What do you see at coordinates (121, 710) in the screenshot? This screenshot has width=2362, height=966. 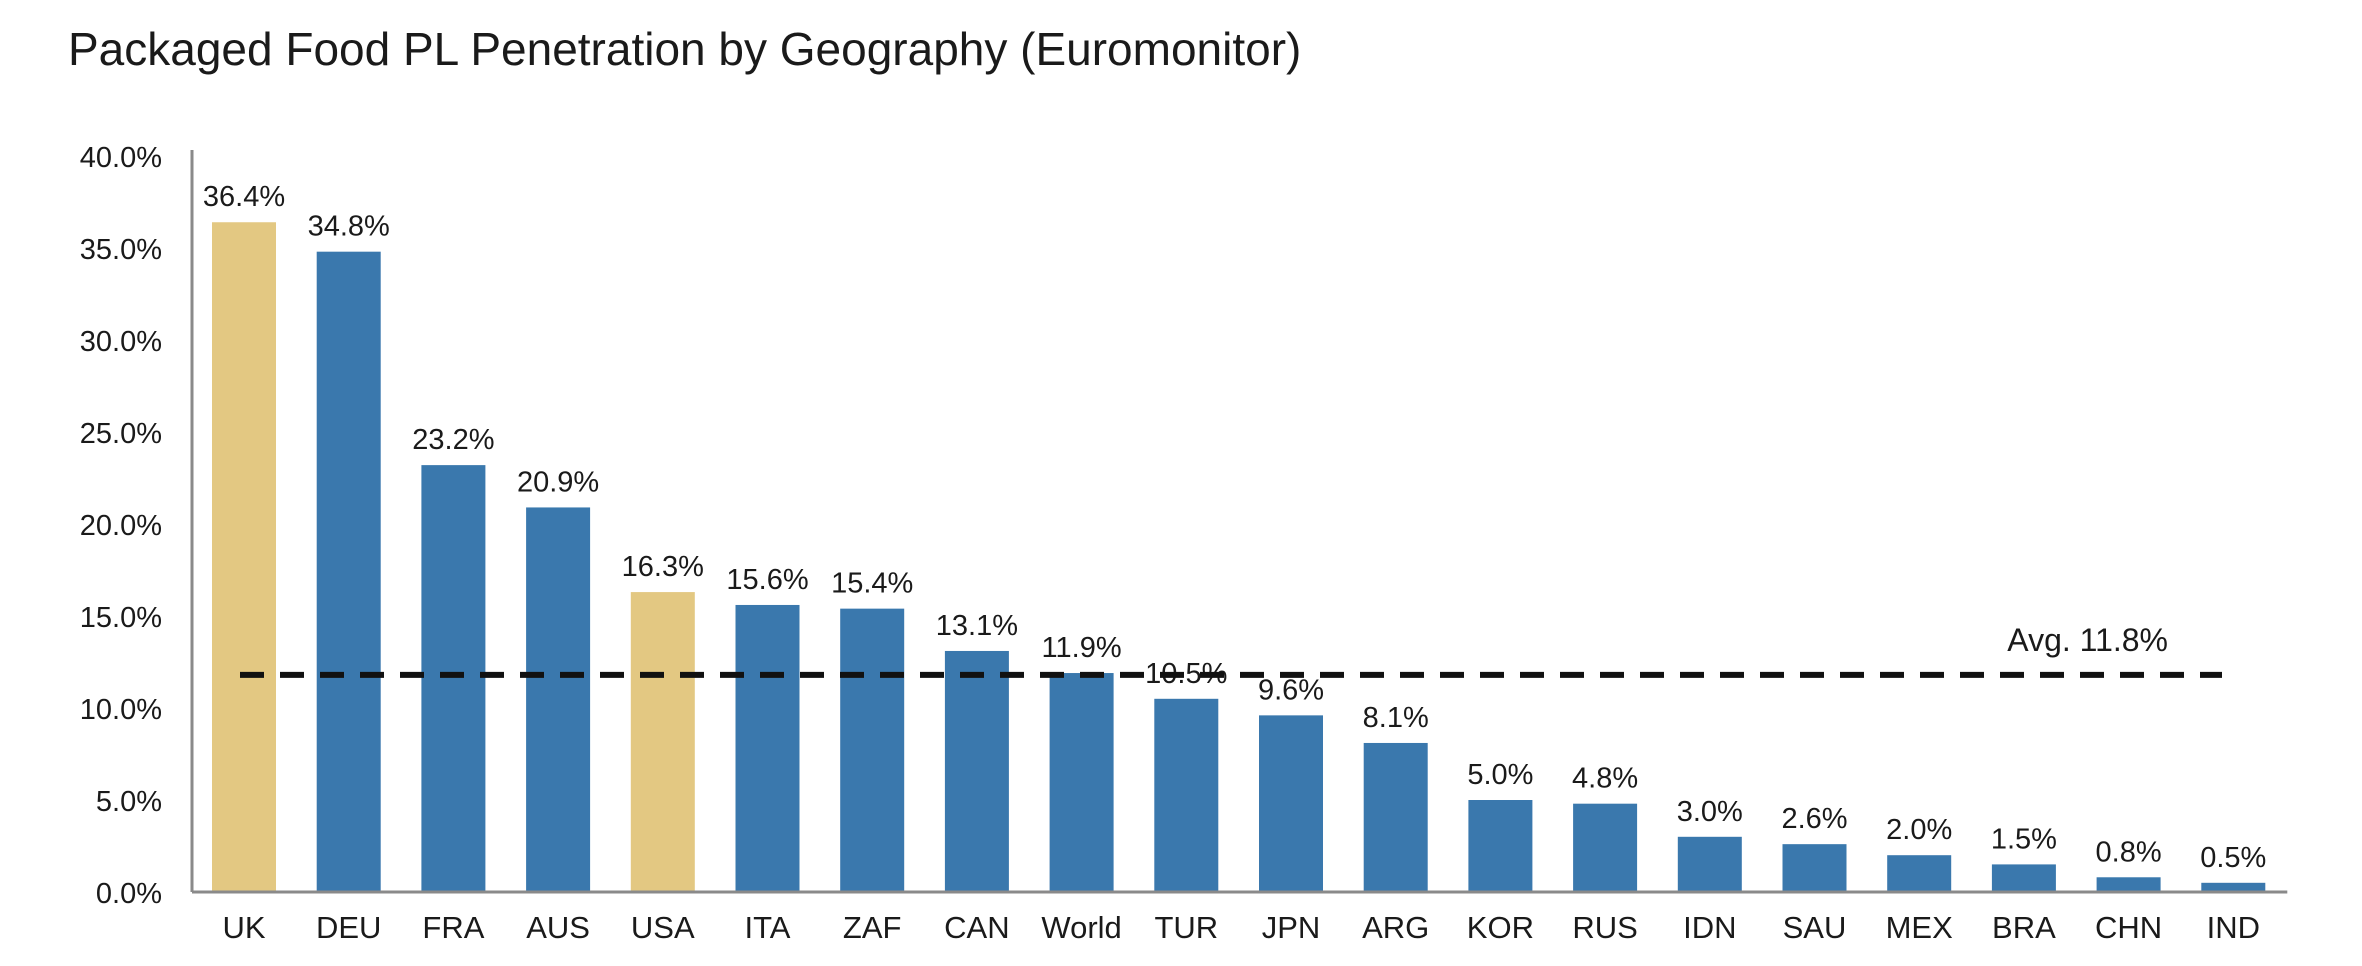 I see `y-tick-label: 10.0%` at bounding box center [121, 710].